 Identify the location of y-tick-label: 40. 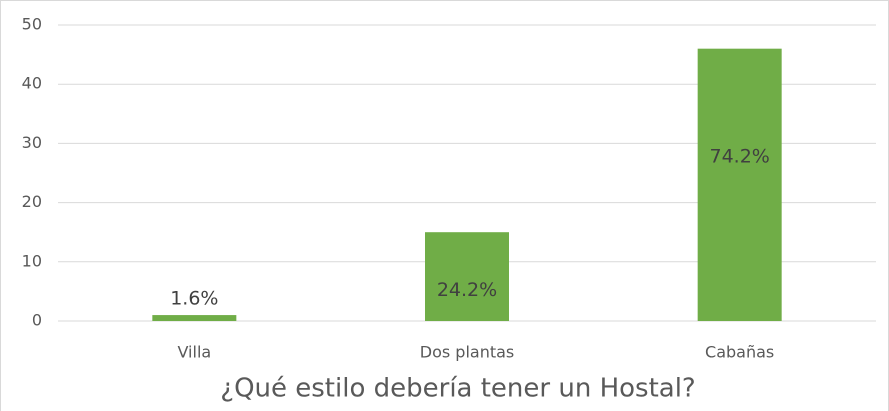
(32, 83).